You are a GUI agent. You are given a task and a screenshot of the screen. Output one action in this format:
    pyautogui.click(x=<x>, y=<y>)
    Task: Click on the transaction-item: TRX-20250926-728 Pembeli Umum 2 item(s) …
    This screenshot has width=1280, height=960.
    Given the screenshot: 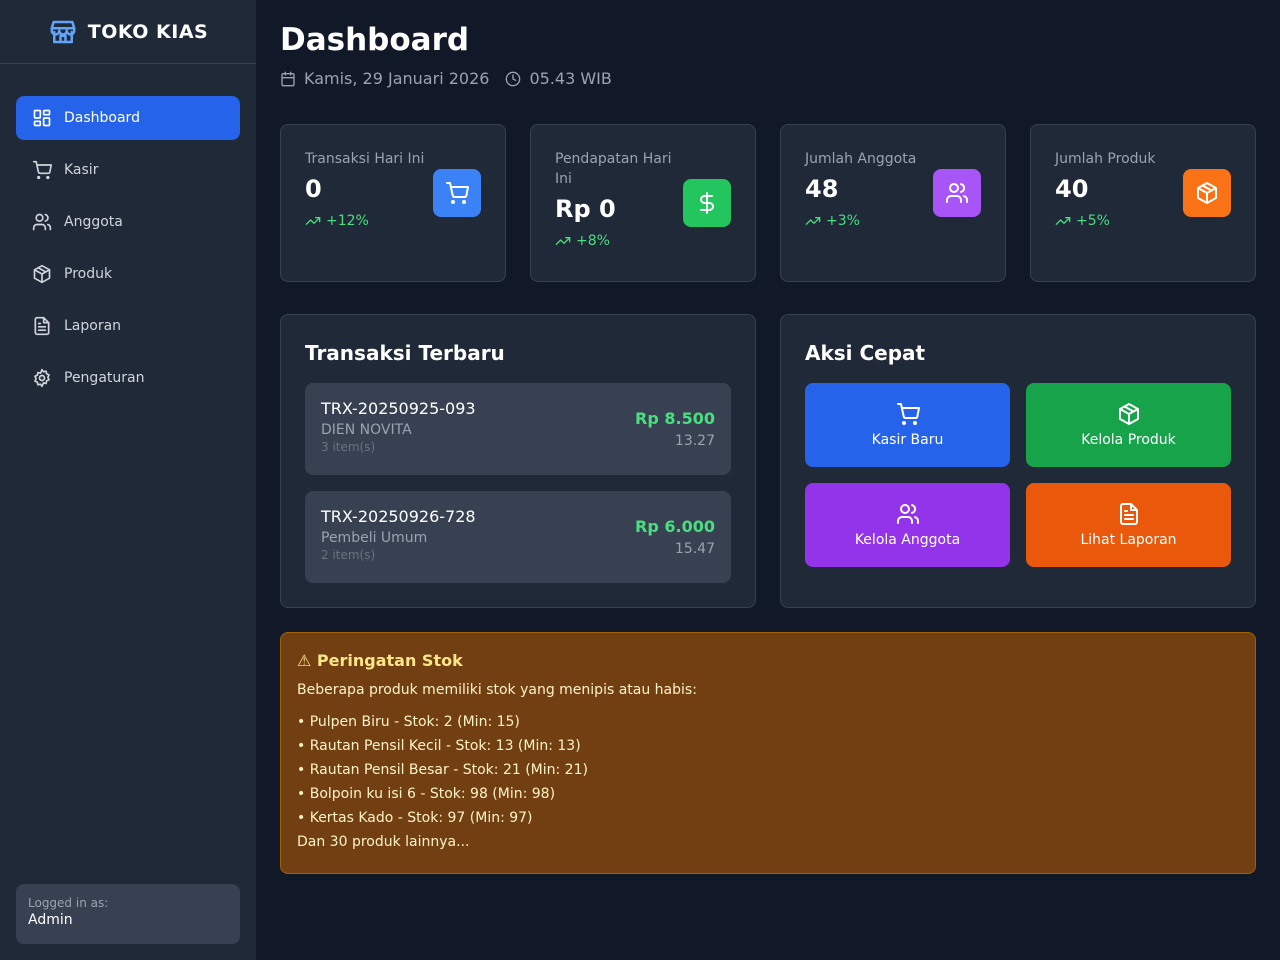 What is the action you would take?
    pyautogui.click(x=518, y=537)
    